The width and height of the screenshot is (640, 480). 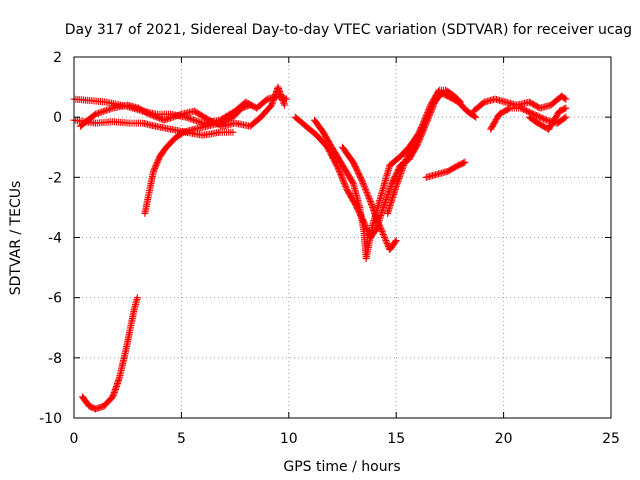 I want to click on series-track-i, so click(x=424, y=151).